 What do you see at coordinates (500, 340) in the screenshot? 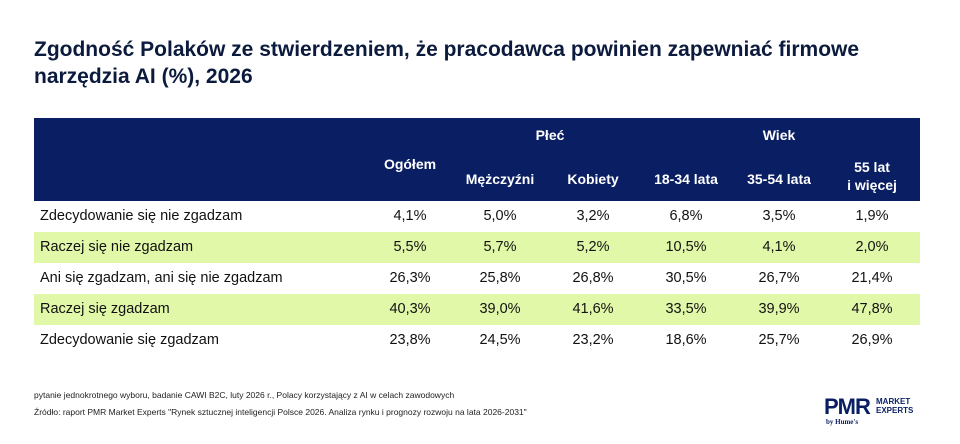
I see `cell-value: 24,5%` at bounding box center [500, 340].